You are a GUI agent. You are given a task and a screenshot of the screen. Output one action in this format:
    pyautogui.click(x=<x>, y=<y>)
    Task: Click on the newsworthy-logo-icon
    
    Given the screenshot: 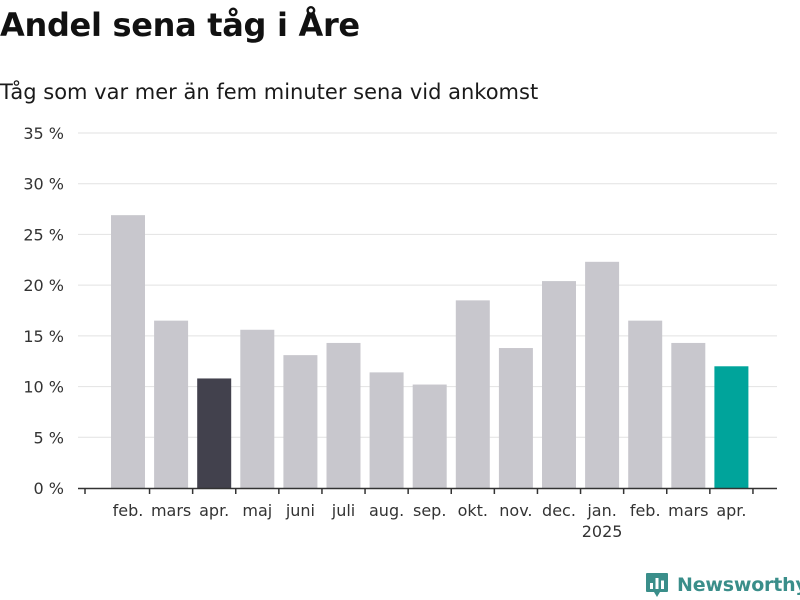 What is the action you would take?
    pyautogui.click(x=657, y=585)
    